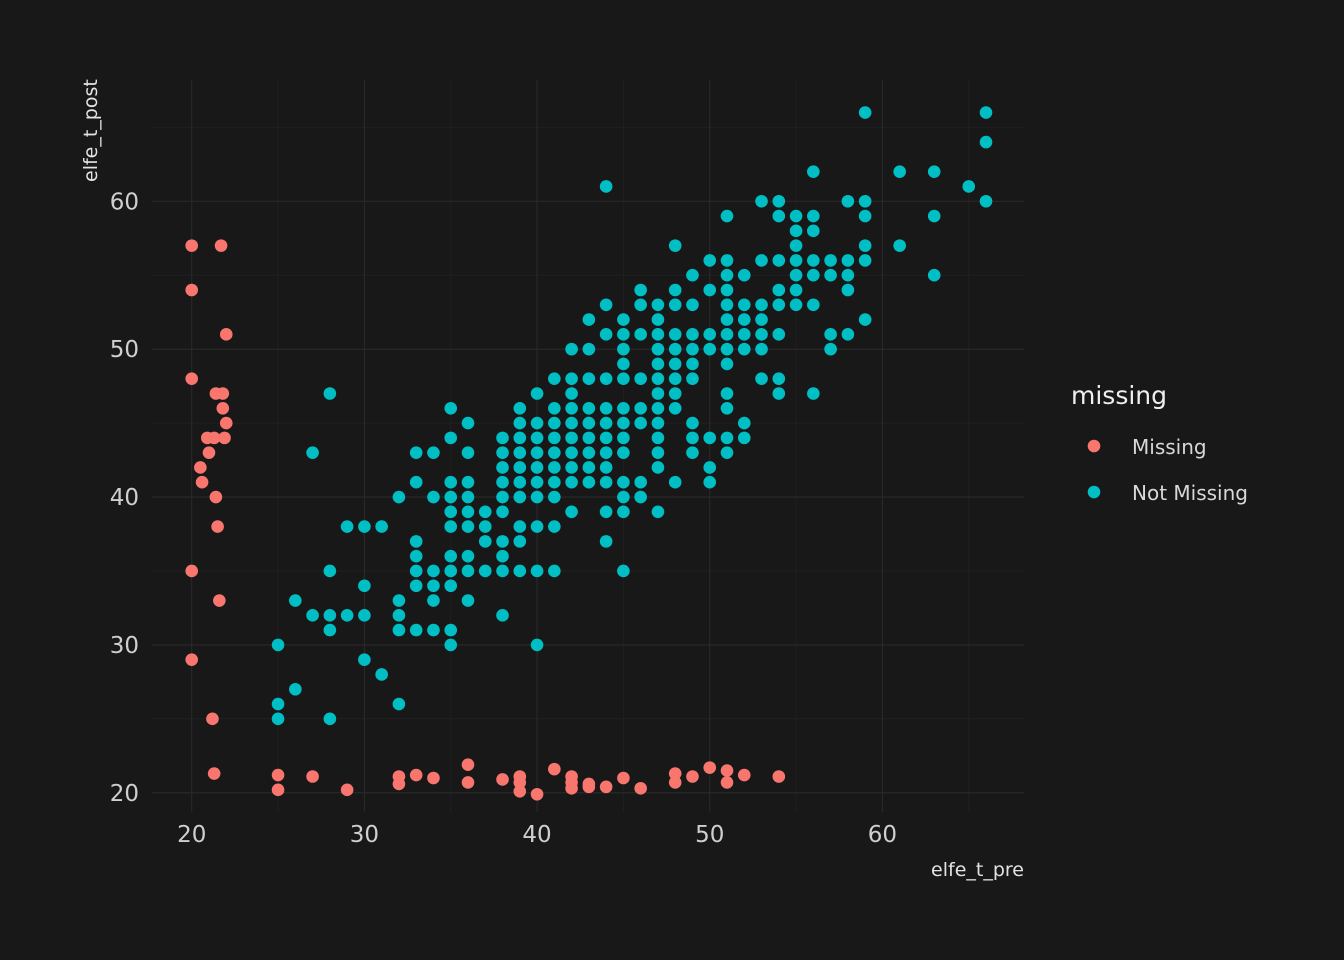 The height and width of the screenshot is (960, 1344). What do you see at coordinates (1094, 492) in the screenshot?
I see `legend-key-not-missing` at bounding box center [1094, 492].